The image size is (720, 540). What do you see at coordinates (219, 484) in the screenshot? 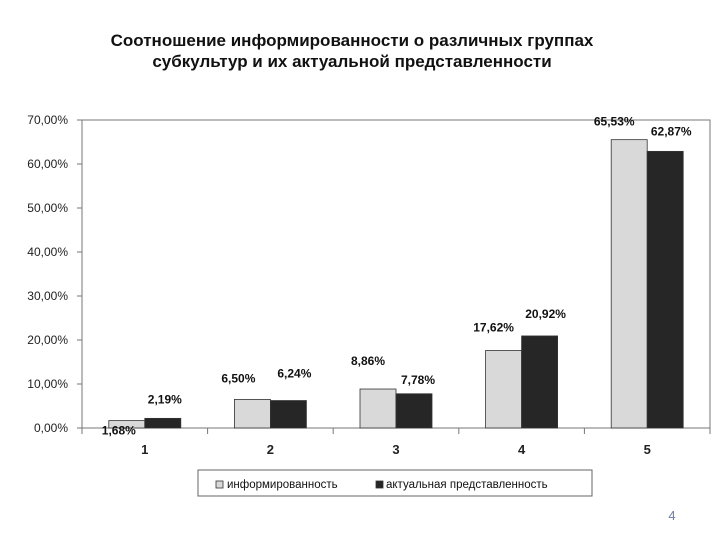
I see `legend-swatch-informed` at bounding box center [219, 484].